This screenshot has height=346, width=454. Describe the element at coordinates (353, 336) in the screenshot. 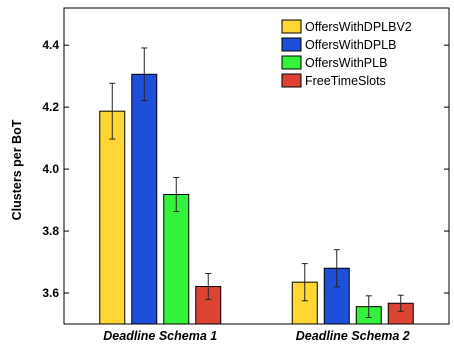

I see `x-category-label: Deadline Schema 2` at that location.